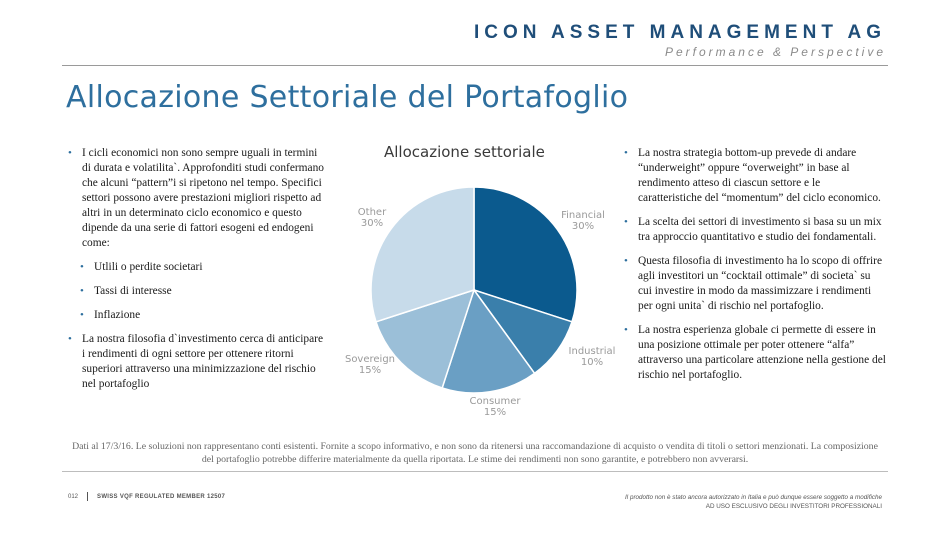 This screenshot has width=950, height=534. What do you see at coordinates (370, 370) in the screenshot?
I see `slice-value-sovereign: 15%` at bounding box center [370, 370].